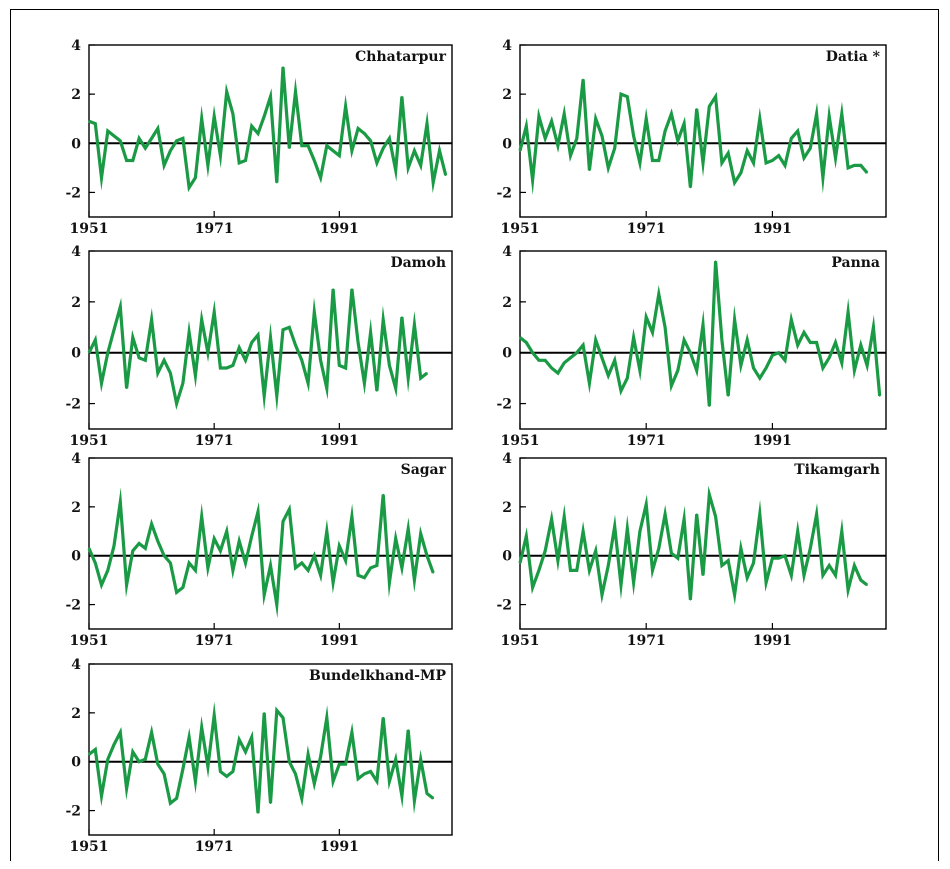 The image size is (950, 869). What do you see at coordinates (703, 543) in the screenshot?
I see `plot-frame` at bounding box center [703, 543].